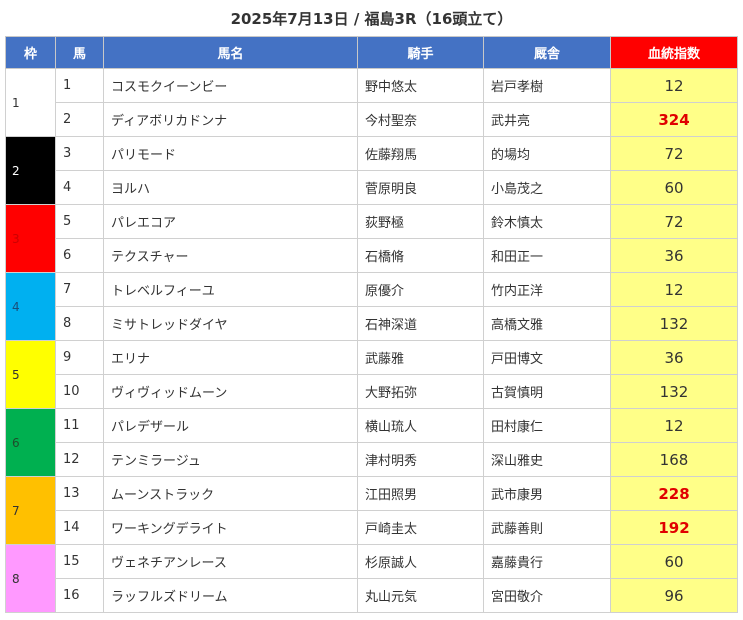 This screenshot has height=620, width=743. What do you see at coordinates (674, 527) in the screenshot?
I see `pedigree-index-cell: 192` at bounding box center [674, 527].